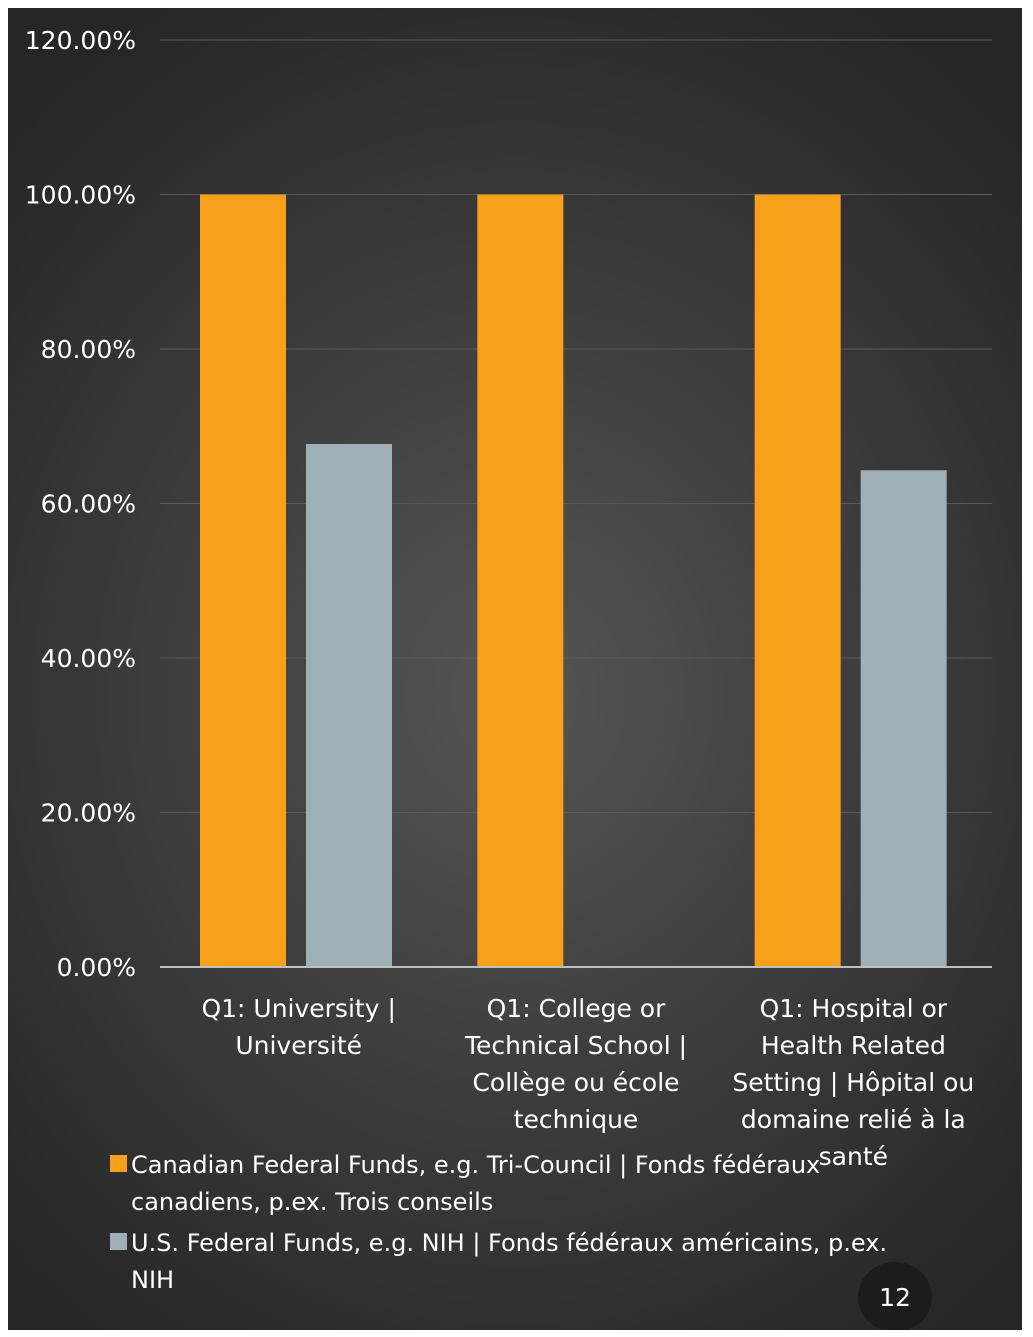 Image resolution: width=1033 pixels, height=1337 pixels. What do you see at coordinates (80, 40) in the screenshot?
I see `y-tick-label: 120.00%` at bounding box center [80, 40].